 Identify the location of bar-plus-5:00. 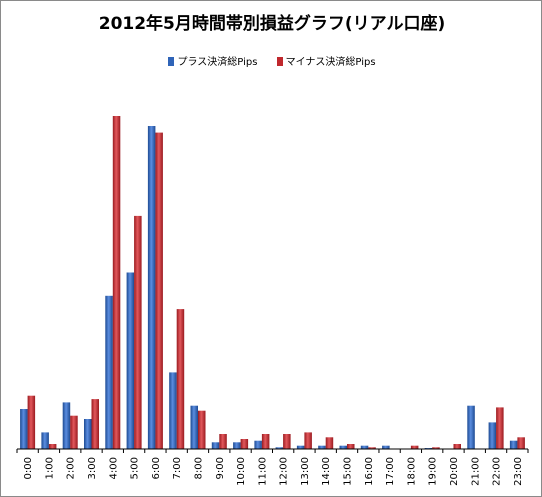
(130, 360).